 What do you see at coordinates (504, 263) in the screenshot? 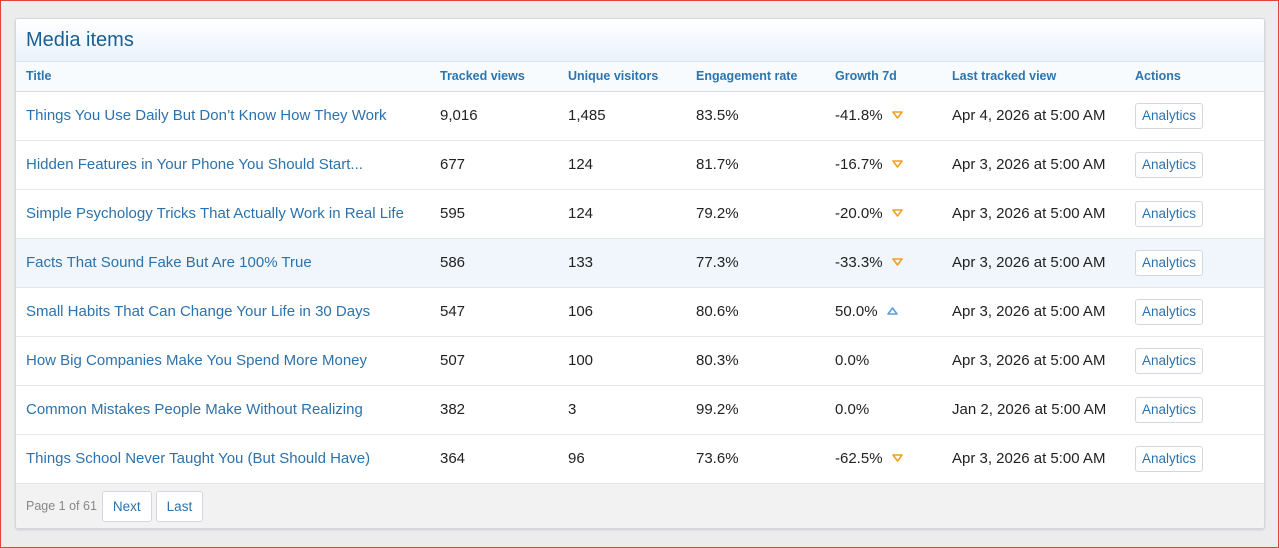
I see `cell-tracked-views: 586` at bounding box center [504, 263].